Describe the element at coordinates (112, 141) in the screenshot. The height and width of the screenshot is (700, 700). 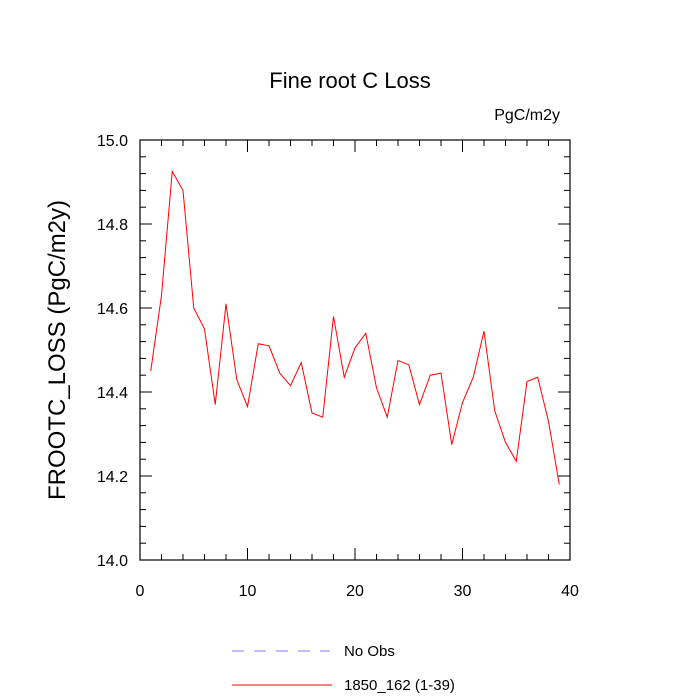
I see `y-tick-label: 15.0` at that location.